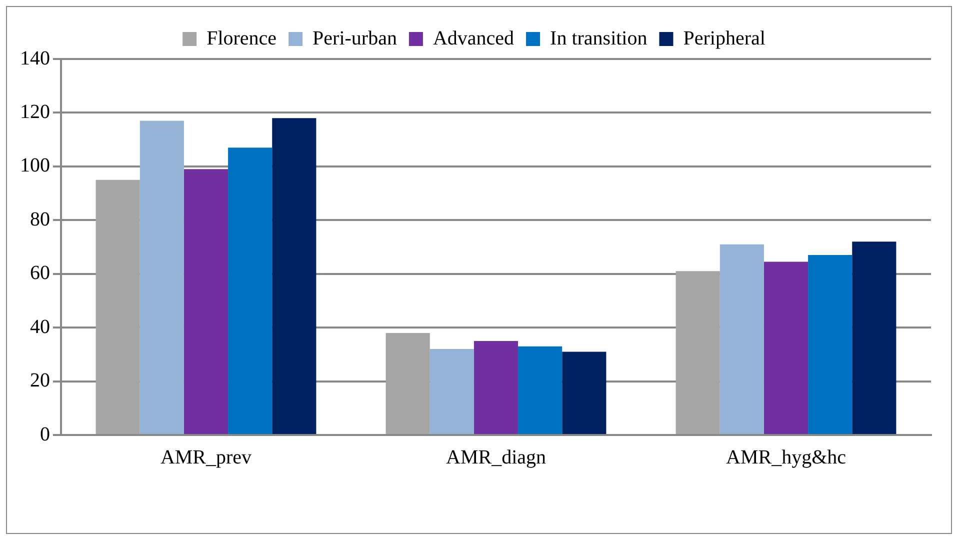 The image size is (958, 540). I want to click on y-tick-label: 120, so click(35, 111).